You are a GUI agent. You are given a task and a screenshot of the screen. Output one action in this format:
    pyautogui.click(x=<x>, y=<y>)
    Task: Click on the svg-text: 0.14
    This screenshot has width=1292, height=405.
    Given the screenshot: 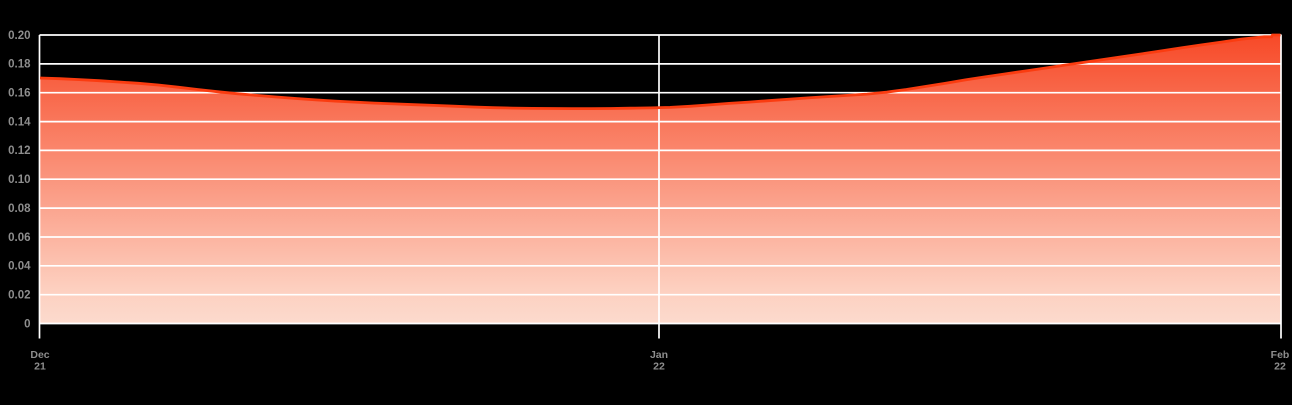 What is the action you would take?
    pyautogui.click(x=19, y=122)
    